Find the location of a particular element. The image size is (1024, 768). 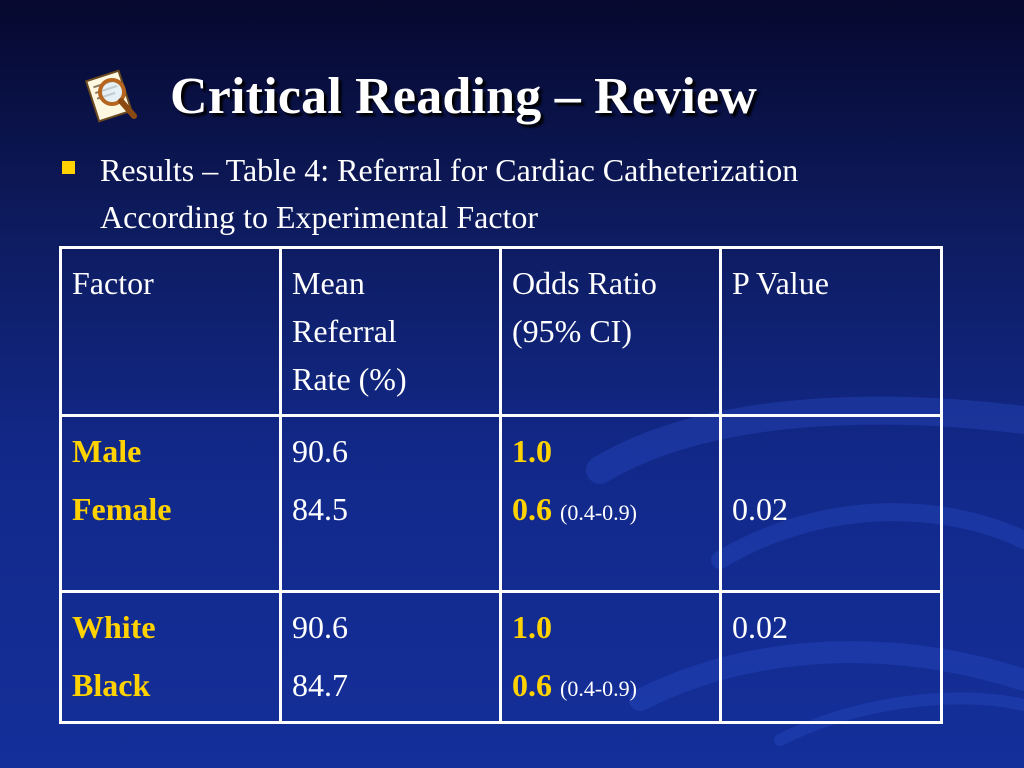

header-mean-line-3: Rate (%) is located at coordinates (349, 379).